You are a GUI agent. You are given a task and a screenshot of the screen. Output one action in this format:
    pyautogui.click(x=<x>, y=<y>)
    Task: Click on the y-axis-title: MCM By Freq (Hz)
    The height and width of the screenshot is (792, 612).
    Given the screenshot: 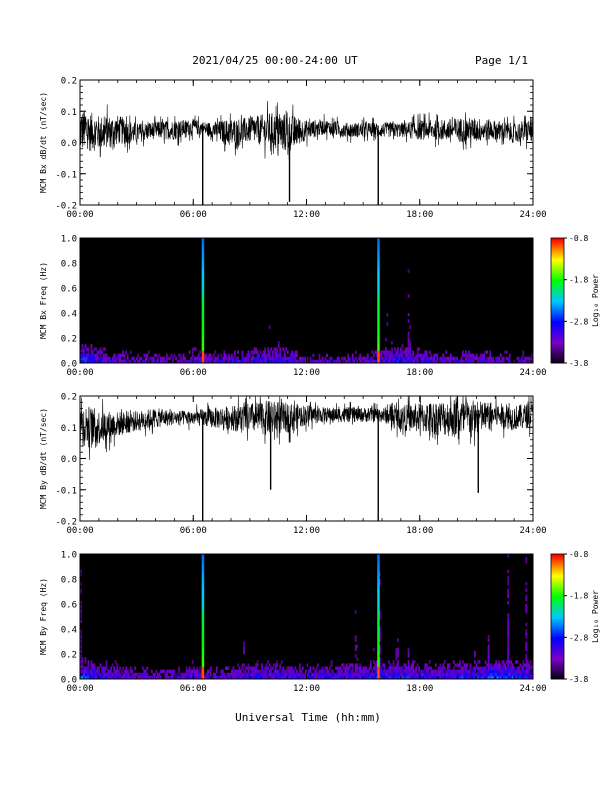 What is the action you would take?
    pyautogui.click(x=43, y=616)
    